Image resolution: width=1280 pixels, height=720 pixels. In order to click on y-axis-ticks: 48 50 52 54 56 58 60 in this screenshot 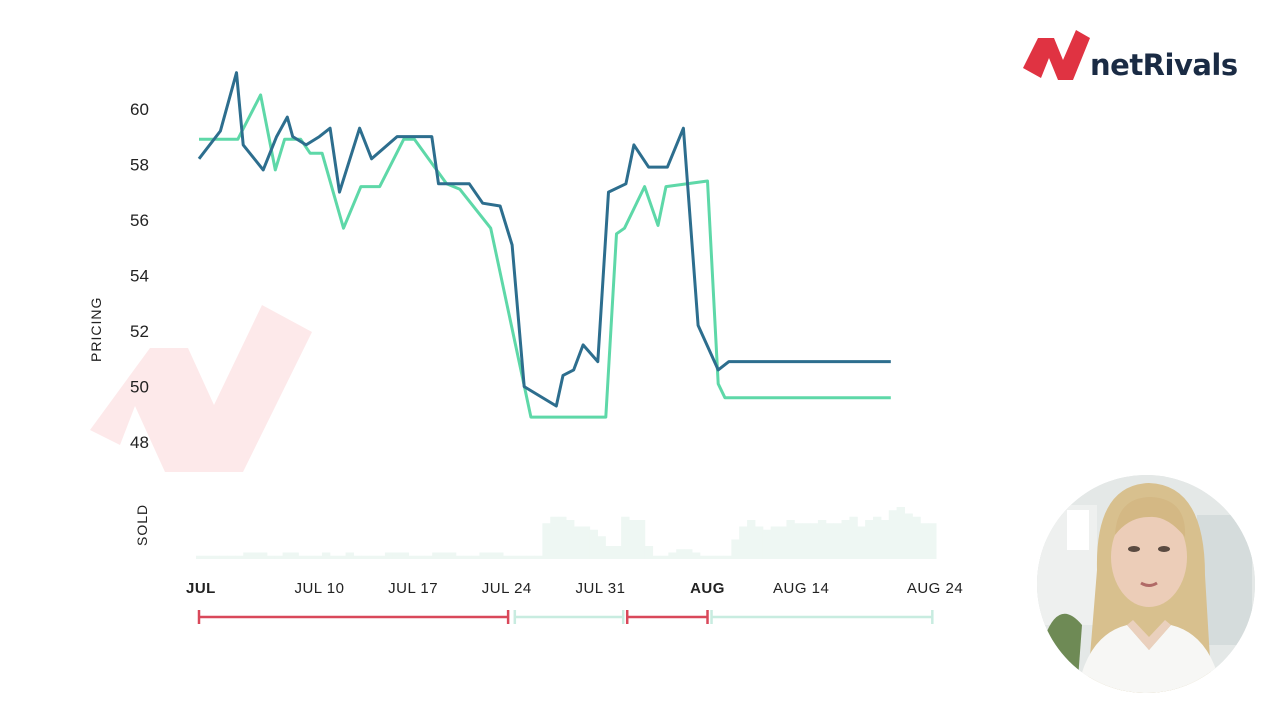, I will do `click(139, 276)`.